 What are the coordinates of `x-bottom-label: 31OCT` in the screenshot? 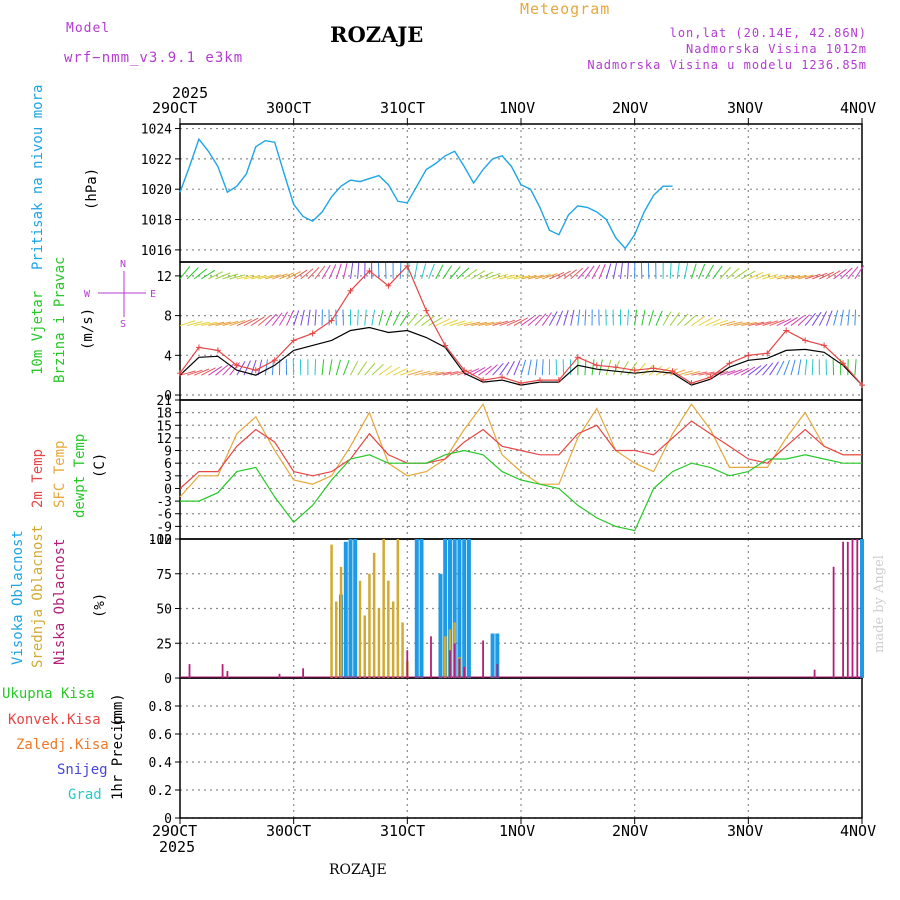 It's located at (403, 831).